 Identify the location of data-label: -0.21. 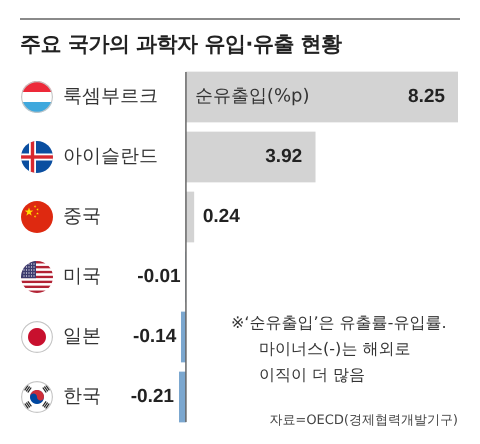
(152, 397).